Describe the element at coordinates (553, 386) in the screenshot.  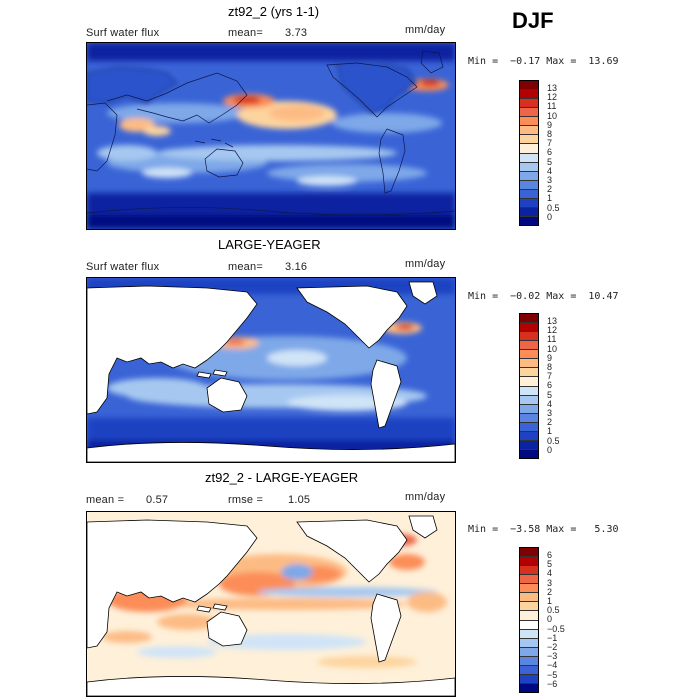
I see `panel2-colorbar-labels: 13 12 11 10 9 8 7 6 5 4 3 2 1 0.5 0` at that location.